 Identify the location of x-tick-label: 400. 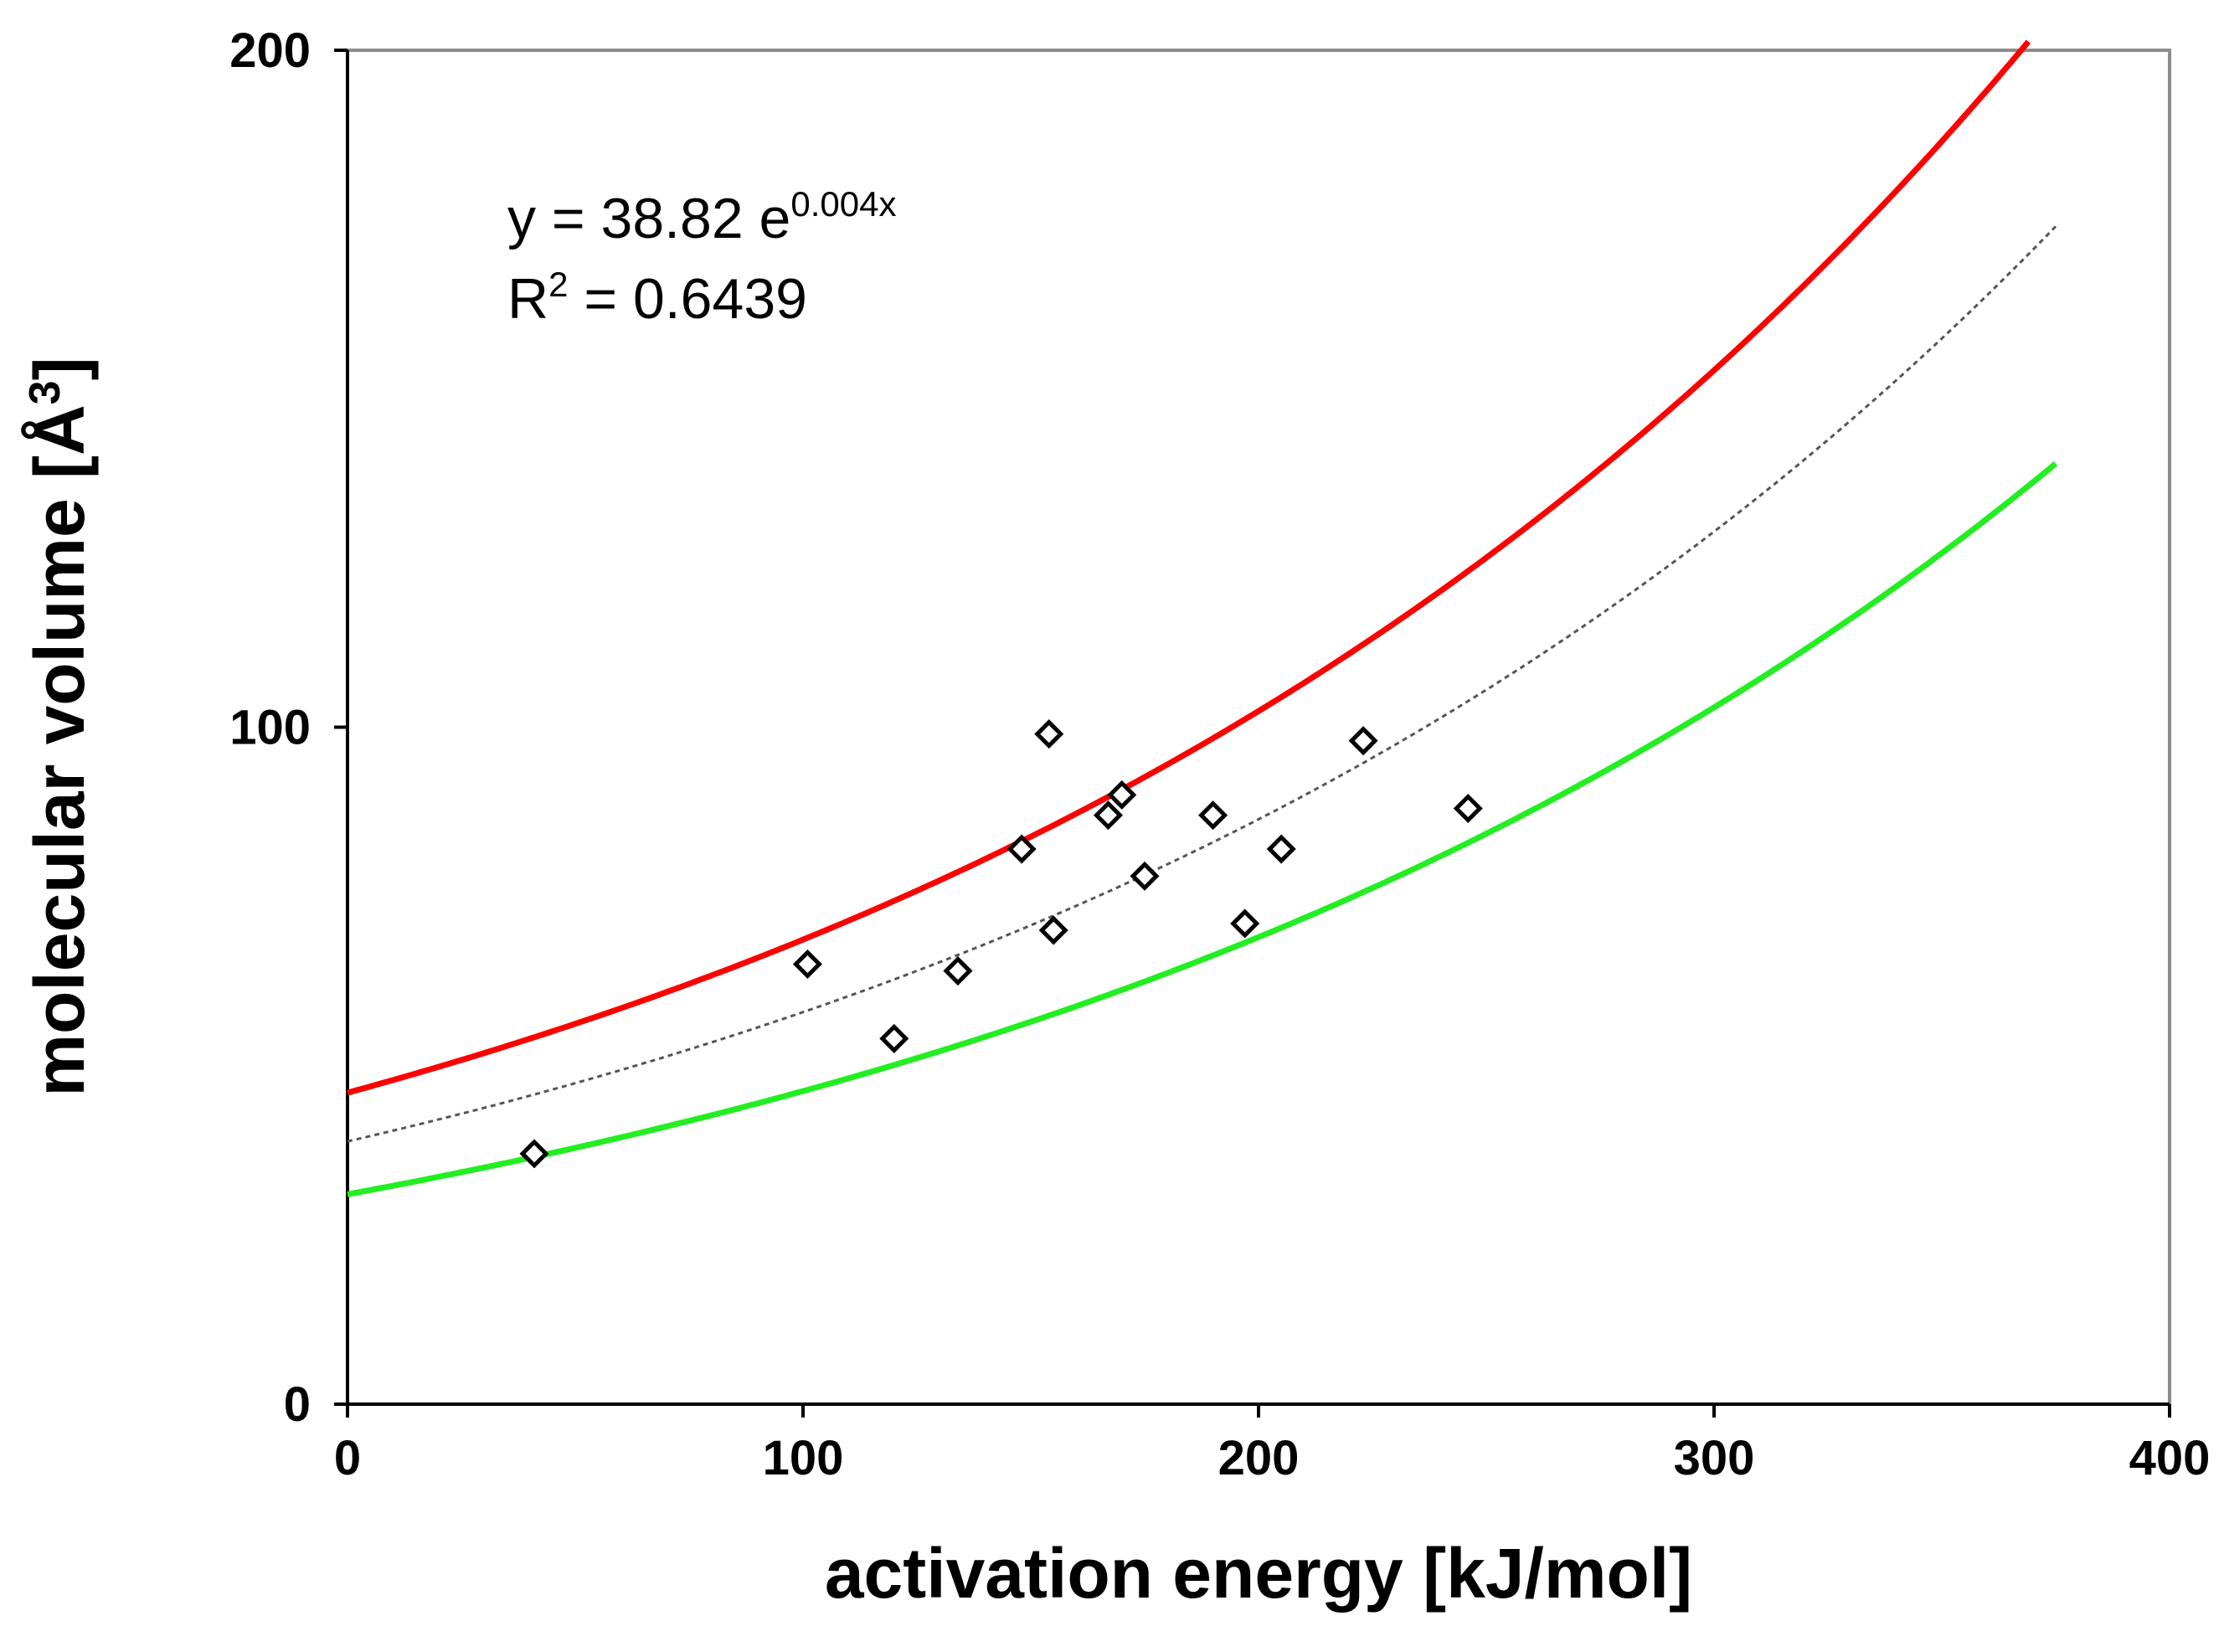
(2170, 1458).